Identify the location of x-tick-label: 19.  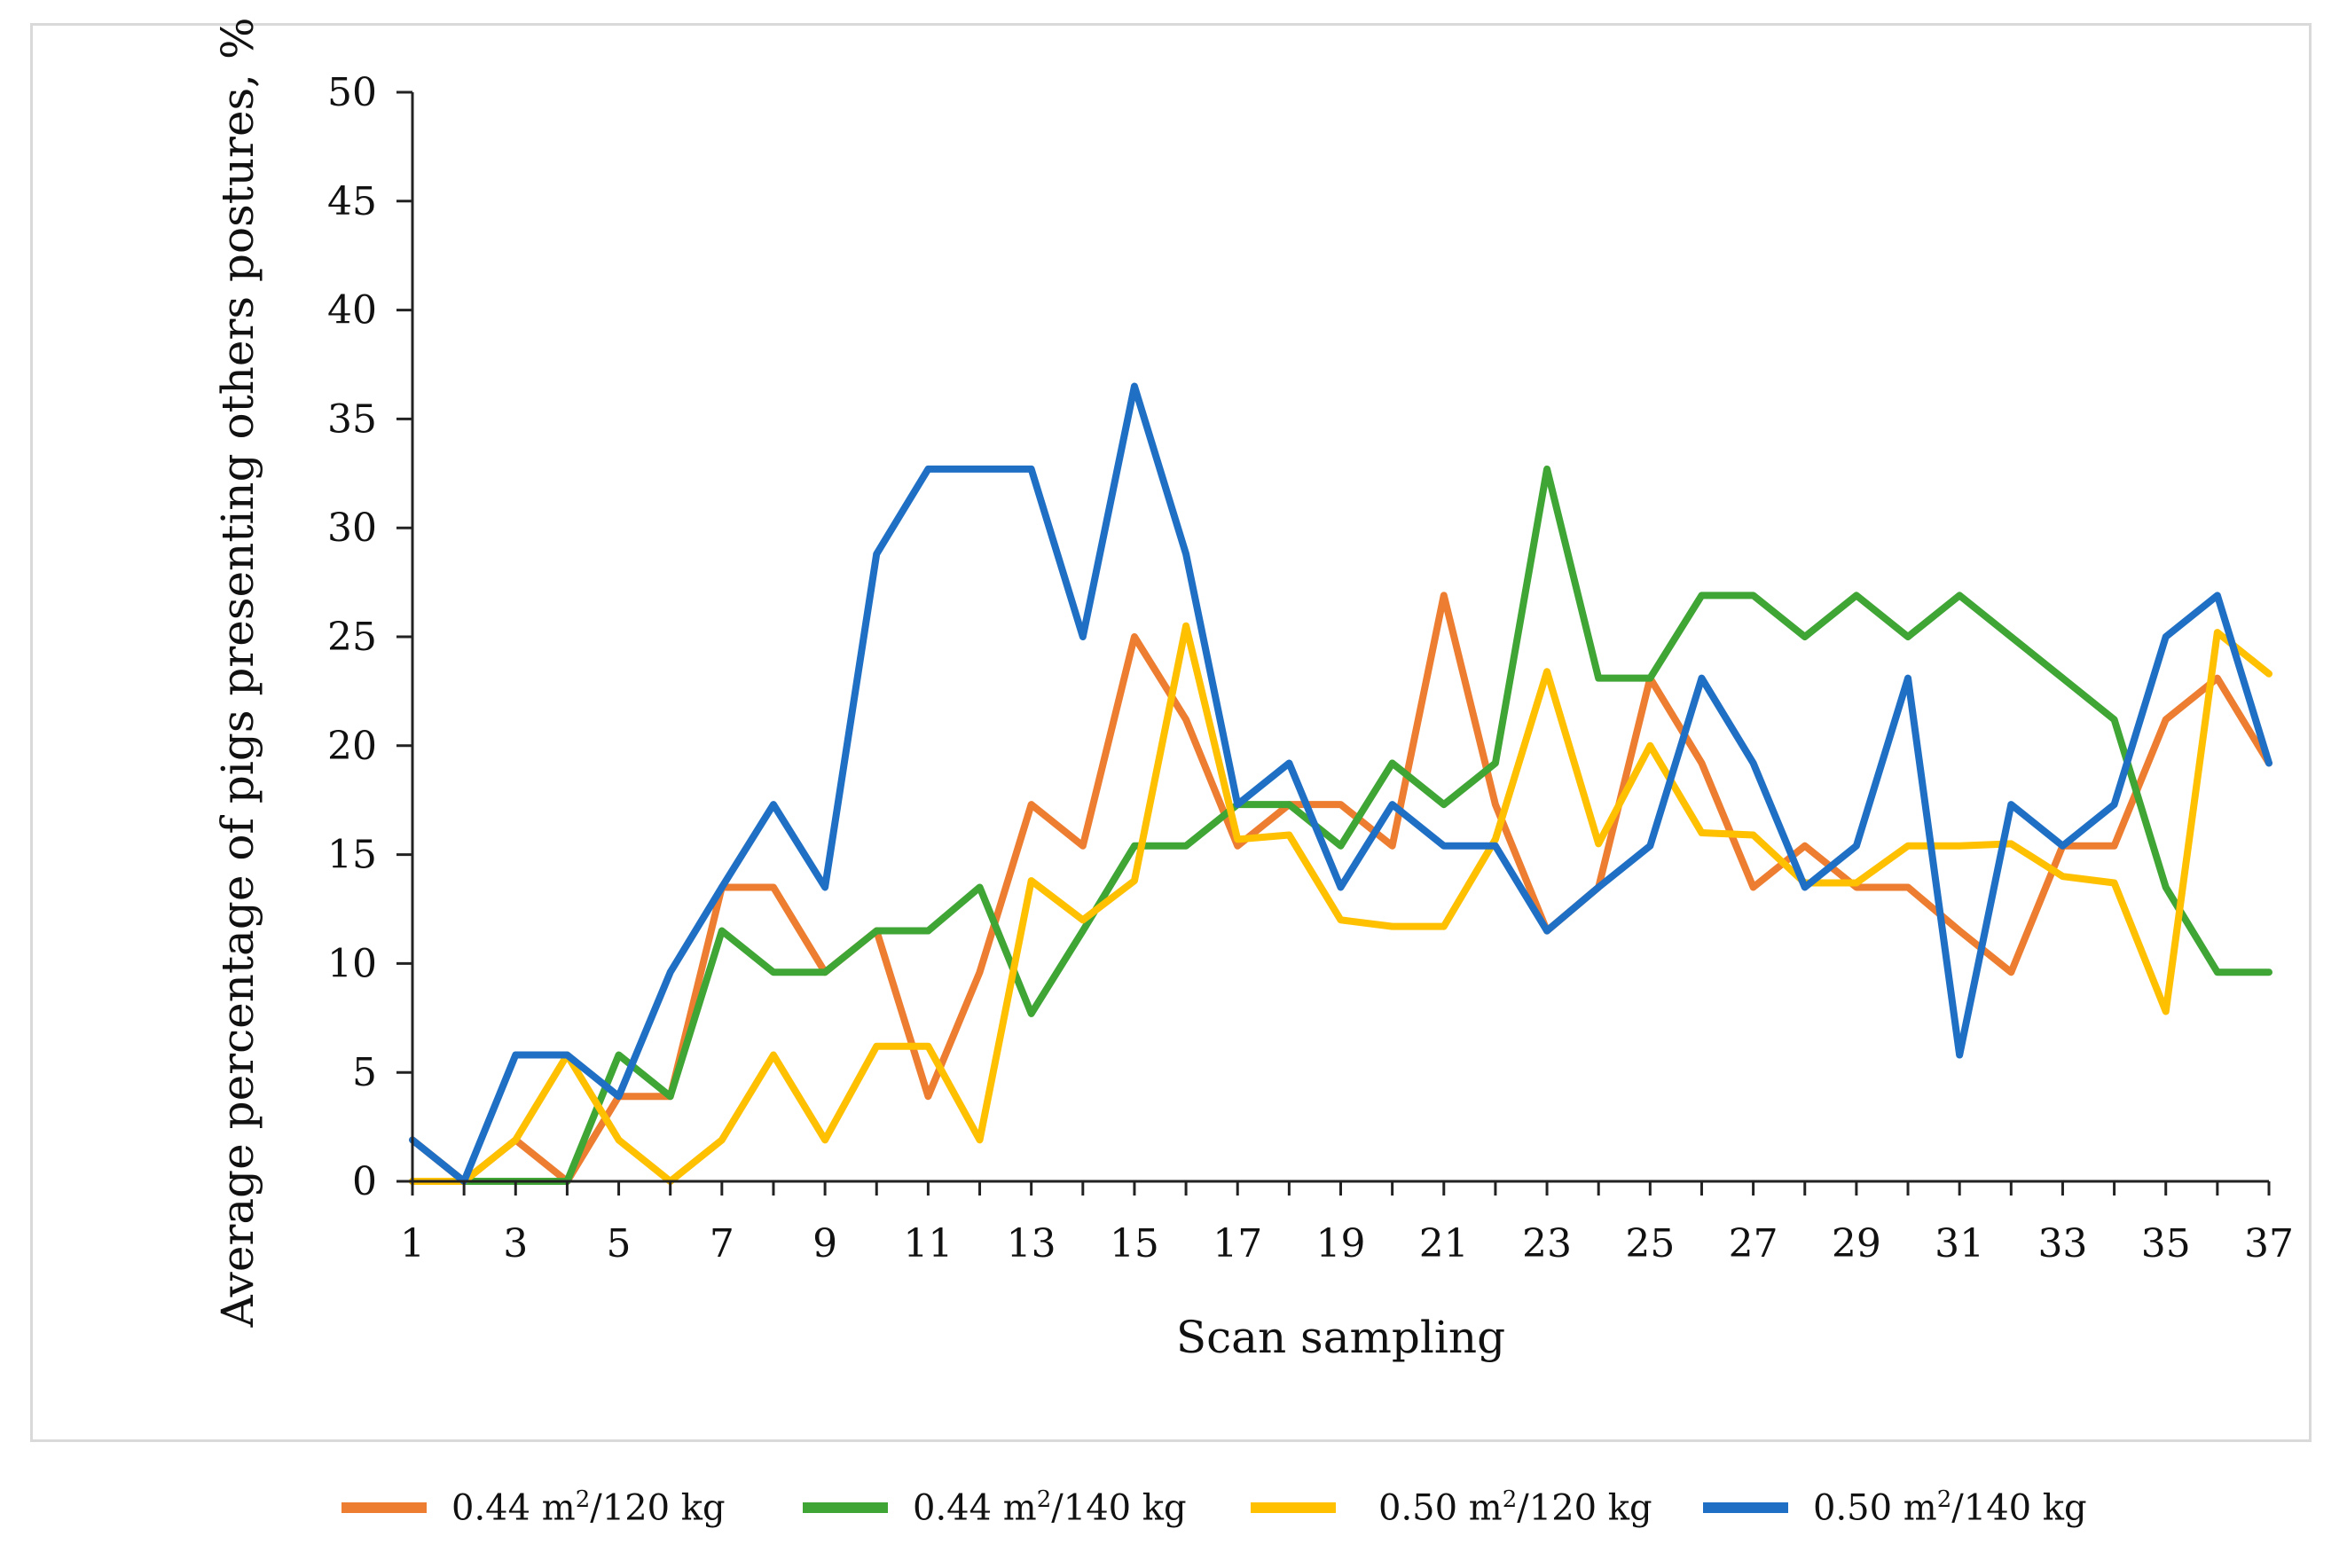
(1341, 1243).